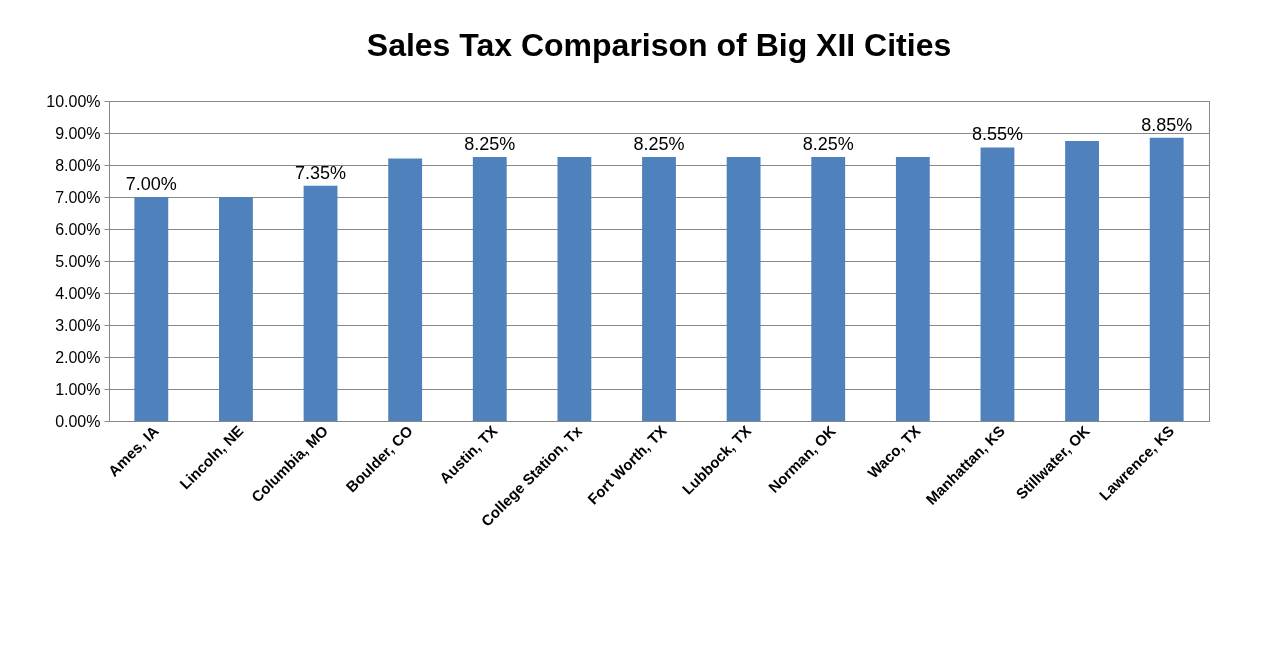  What do you see at coordinates (78, 421) in the screenshot?
I see `y-tick-label: 0.00%` at bounding box center [78, 421].